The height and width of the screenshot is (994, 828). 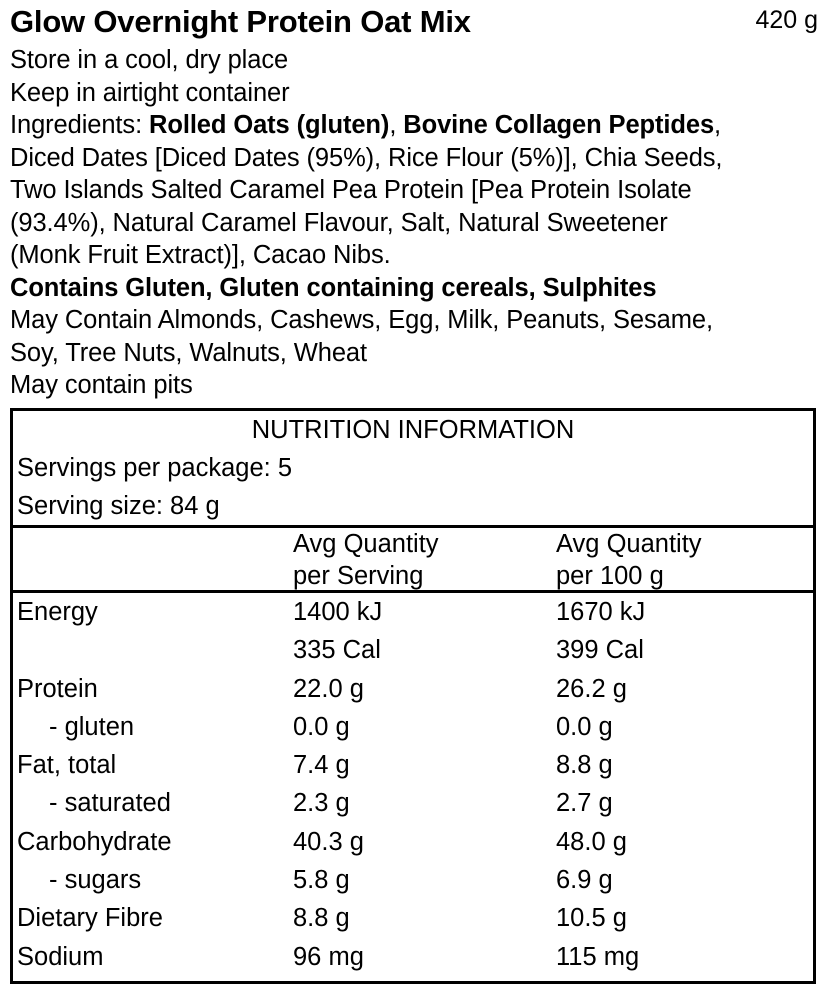 What do you see at coordinates (413, 957) in the screenshot?
I see `nutrition-row: Sodium 96 mg 115 mg` at bounding box center [413, 957].